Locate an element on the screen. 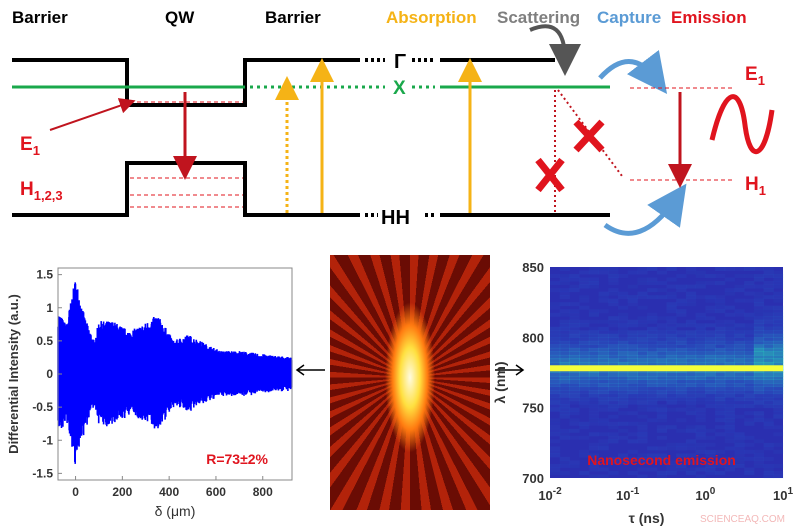 The height and width of the screenshot is (530, 800). label-emission: Emission is located at coordinates (709, 17).